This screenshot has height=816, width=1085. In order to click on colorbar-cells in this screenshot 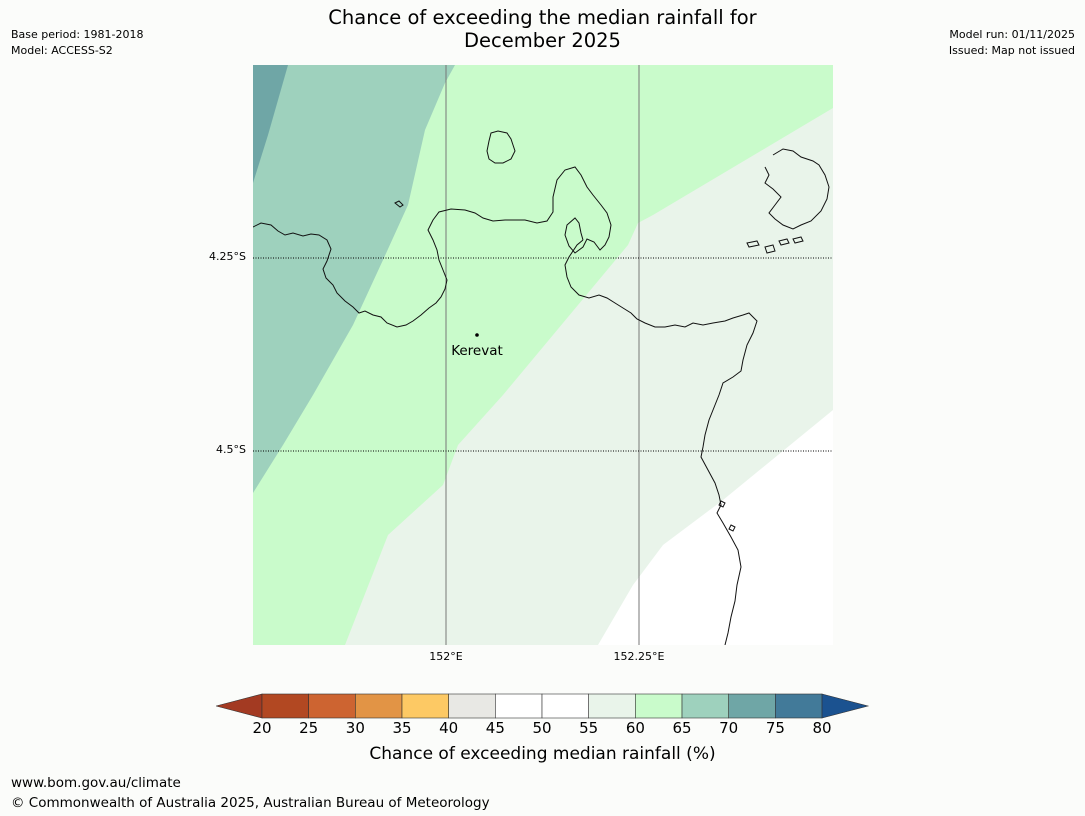, I will do `click(543, 706)`.